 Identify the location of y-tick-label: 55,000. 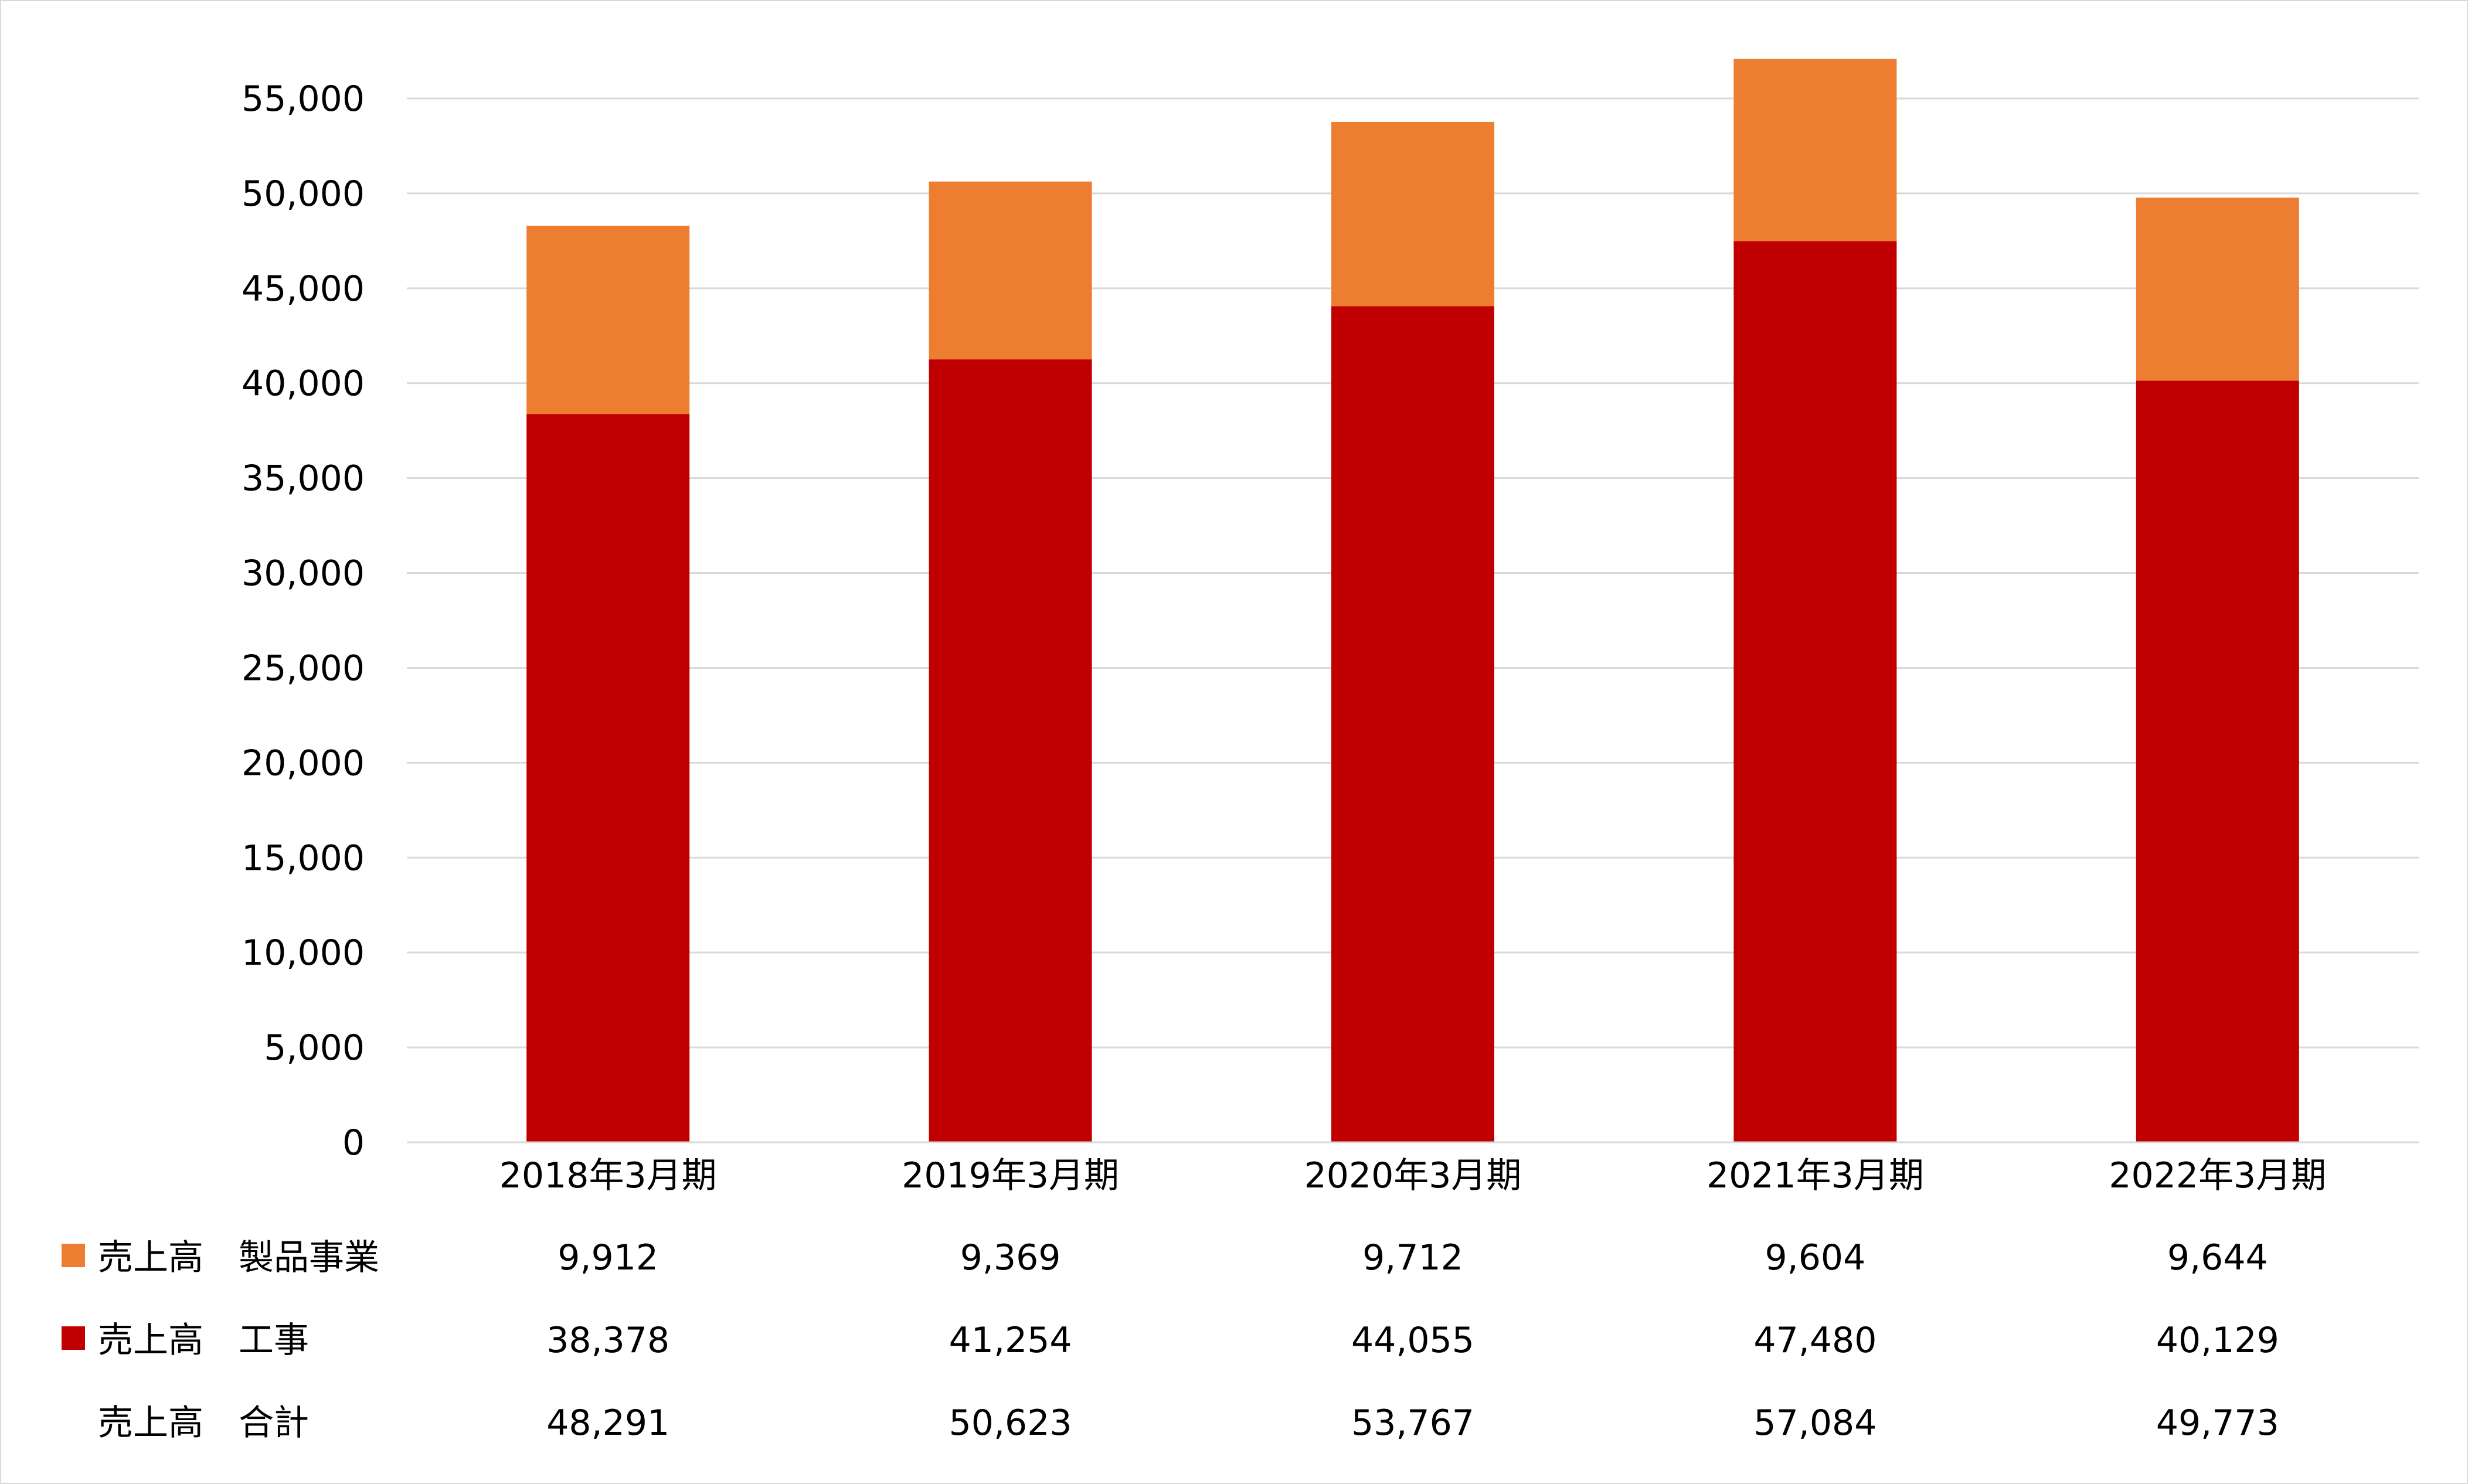
(303, 100).